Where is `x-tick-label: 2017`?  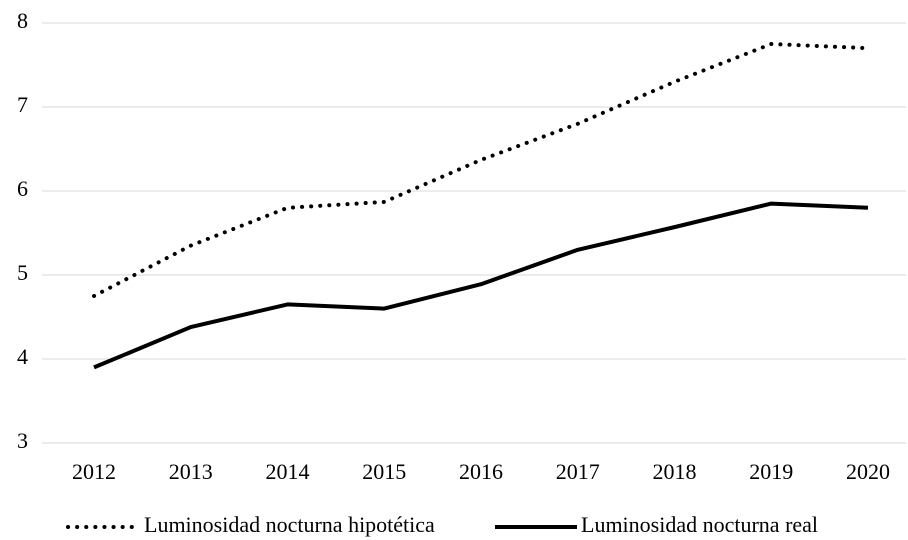
x-tick-label: 2017 is located at coordinates (578, 471).